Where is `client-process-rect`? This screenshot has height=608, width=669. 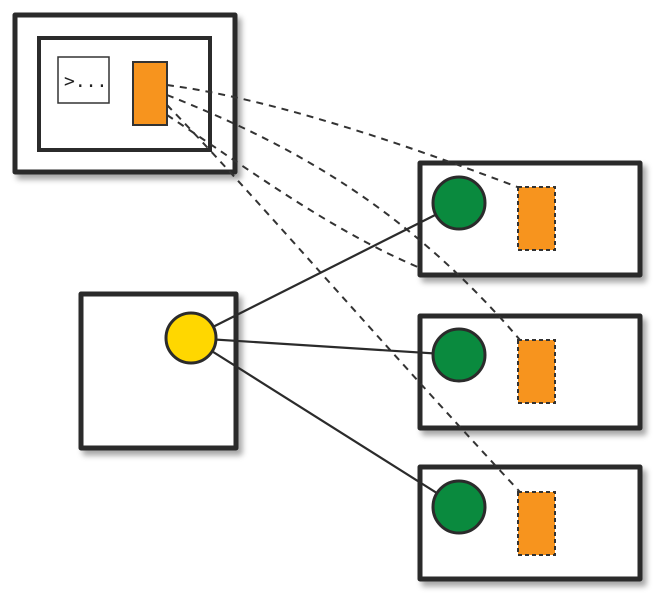 client-process-rect is located at coordinates (150, 93).